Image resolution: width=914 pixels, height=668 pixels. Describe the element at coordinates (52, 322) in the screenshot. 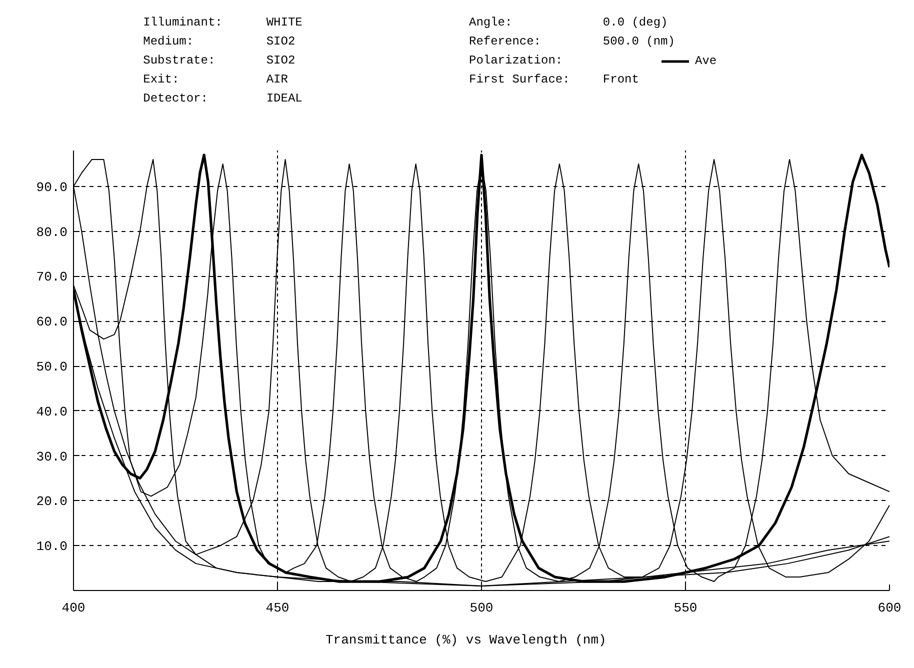

I see `y-tick-label: 60.0` at that location.